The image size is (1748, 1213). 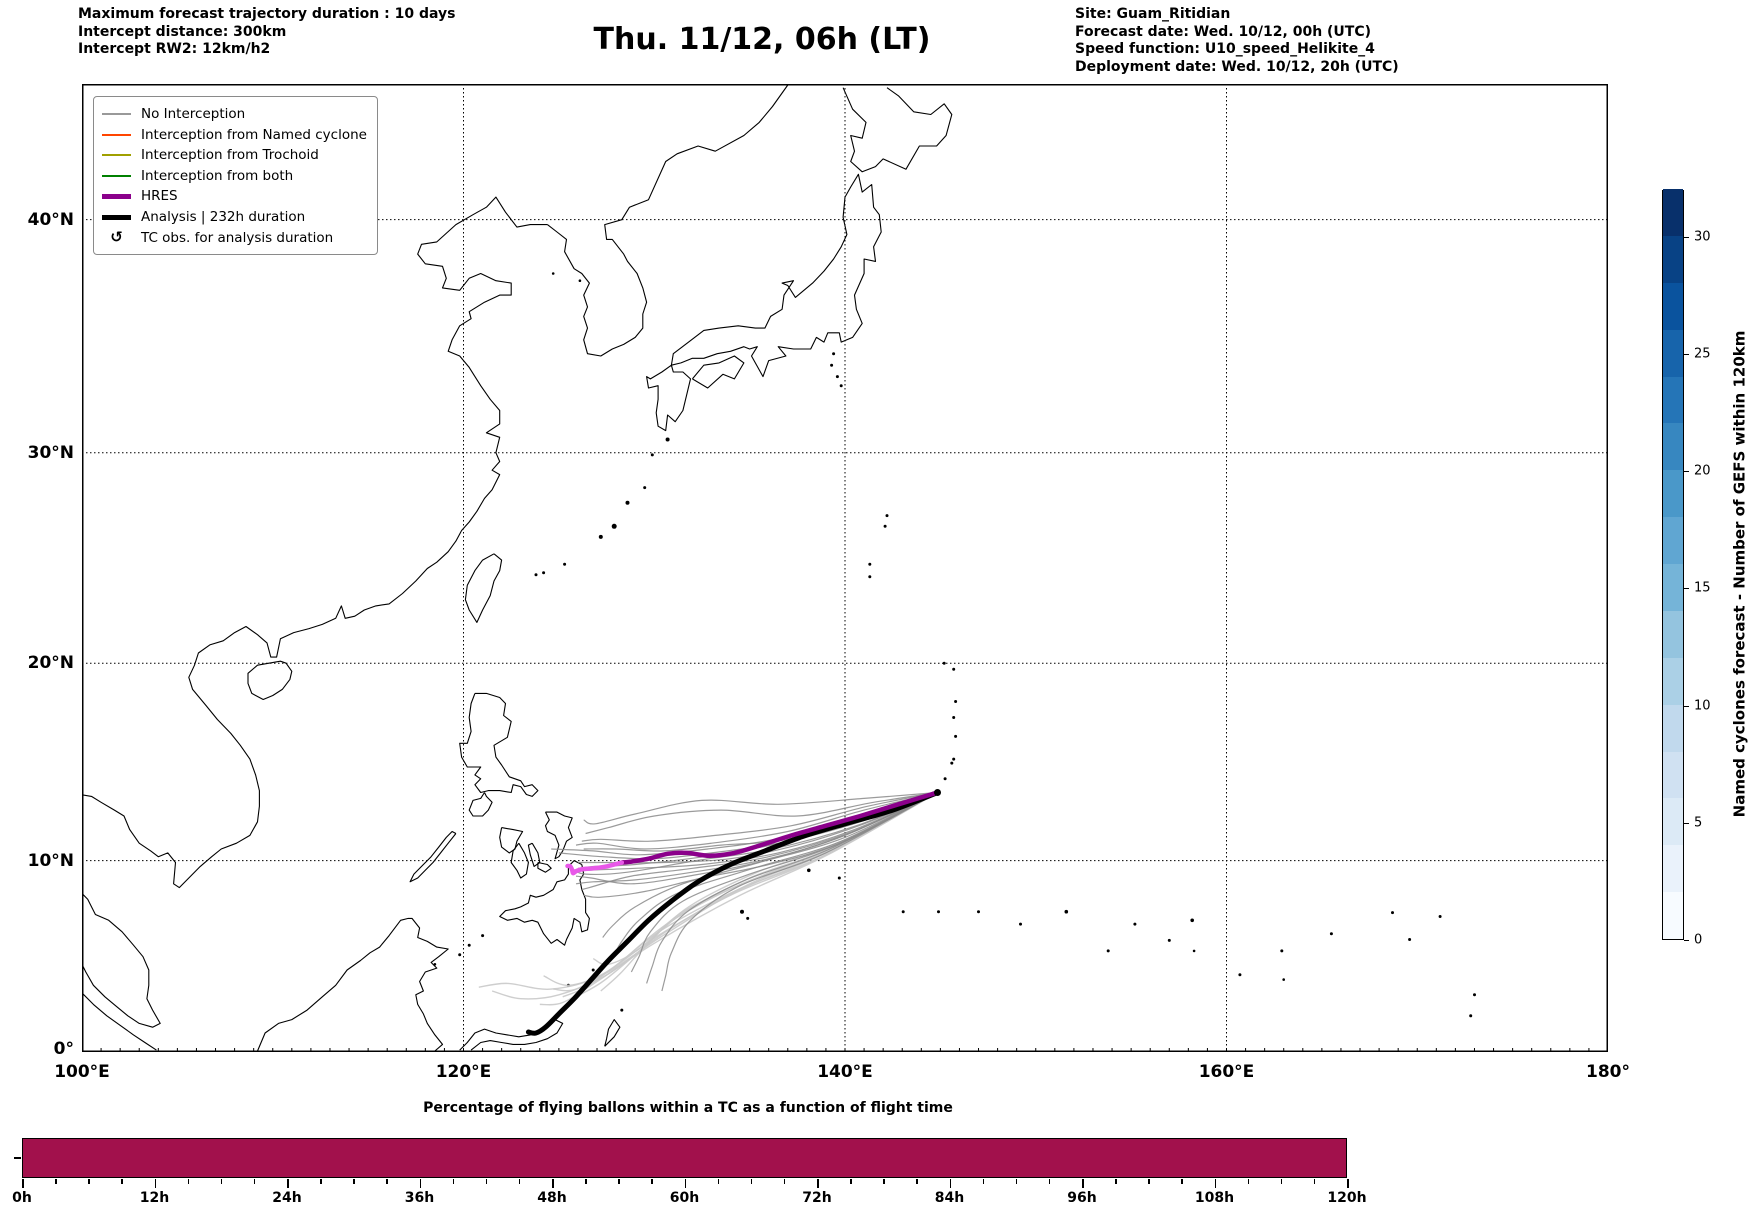 What do you see at coordinates (1347, 1198) in the screenshot?
I see `time-tick-label: 120h` at bounding box center [1347, 1198].